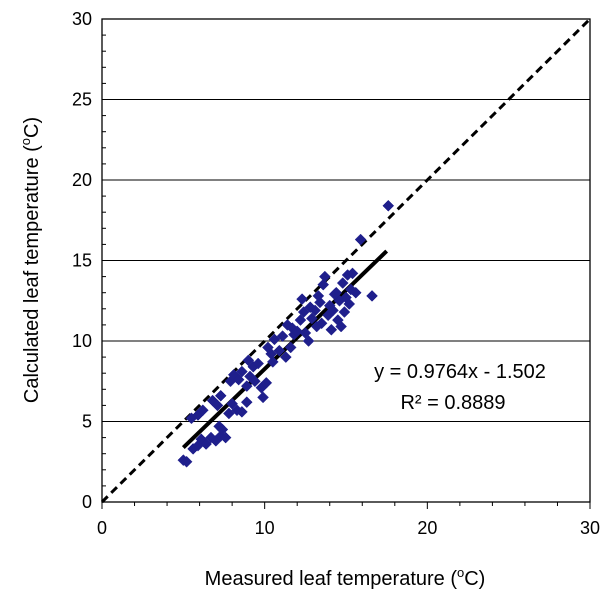 The width and height of the screenshot is (603, 597). Describe the element at coordinates (87, 422) in the screenshot. I see `y-tick-label: 5` at that location.